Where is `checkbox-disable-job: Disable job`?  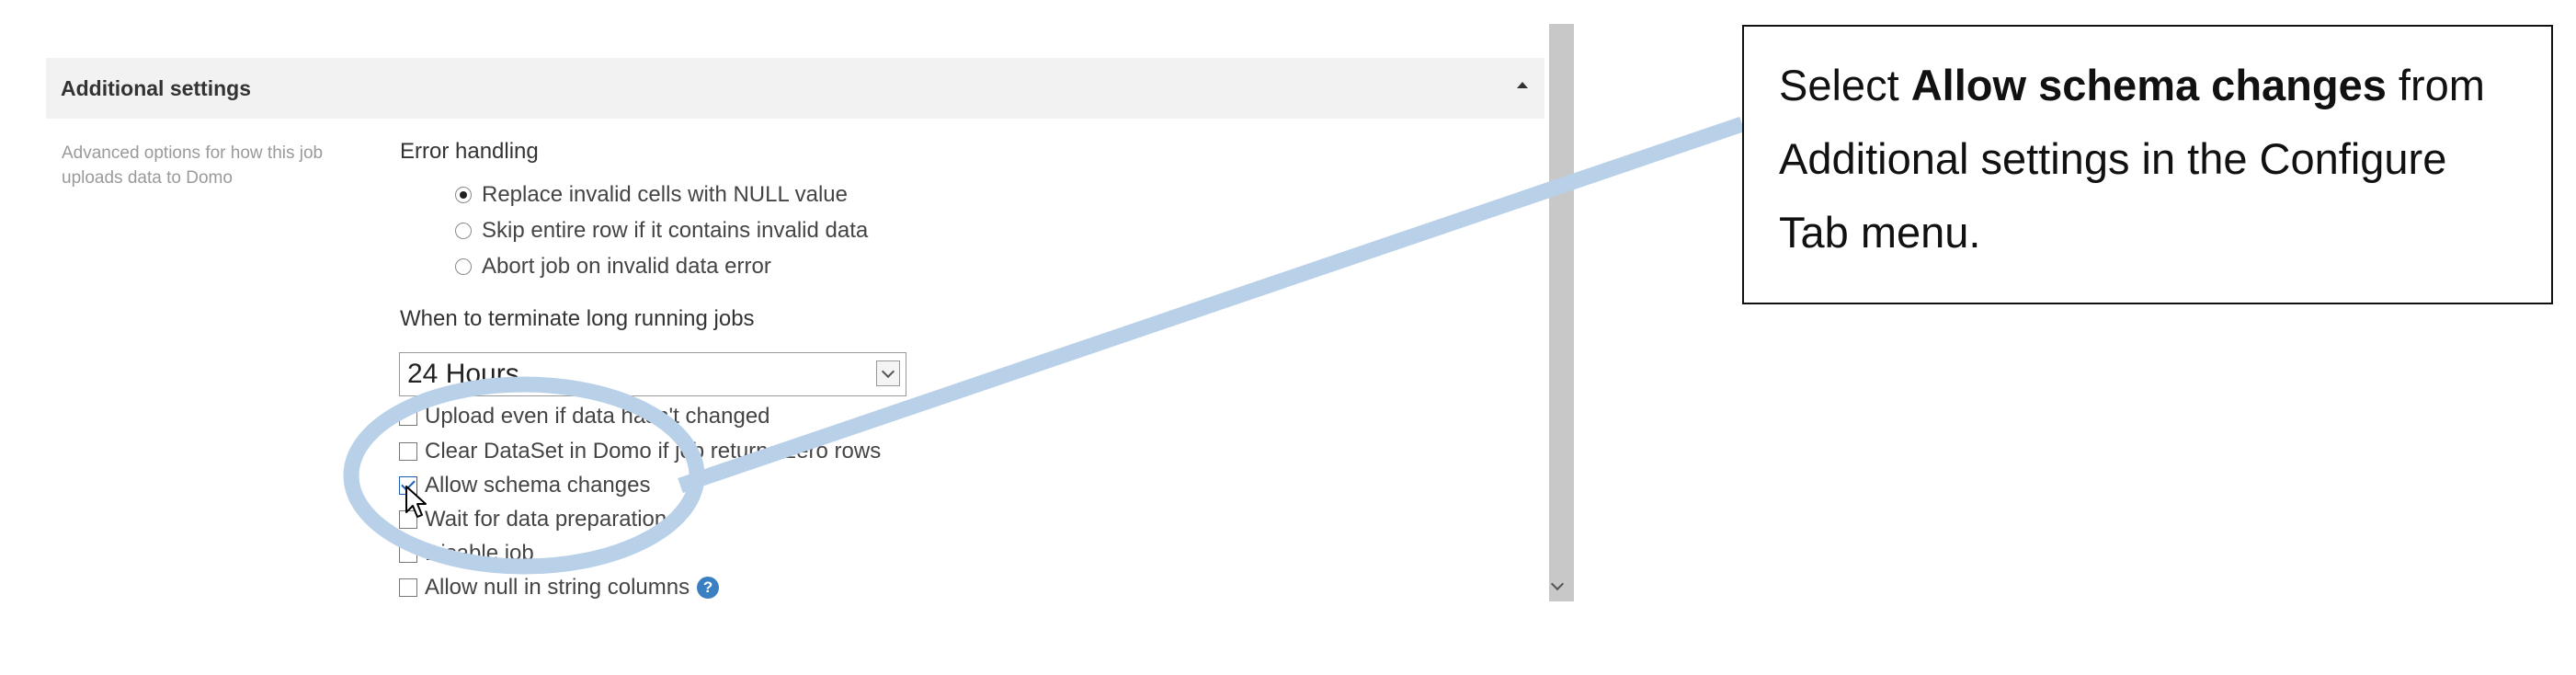
checkbox-disable-job: Disable job is located at coordinates (466, 553).